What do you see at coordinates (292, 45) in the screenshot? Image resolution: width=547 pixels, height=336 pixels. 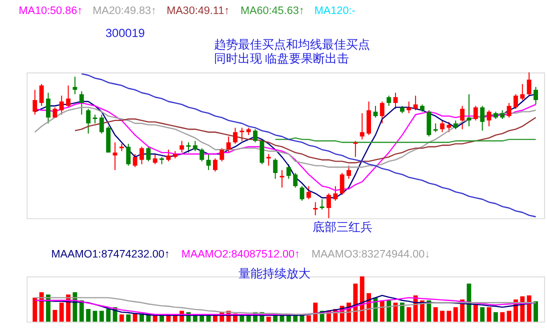 I see `text: 趋势最佳买点和均线最佳买点` at bounding box center [292, 45].